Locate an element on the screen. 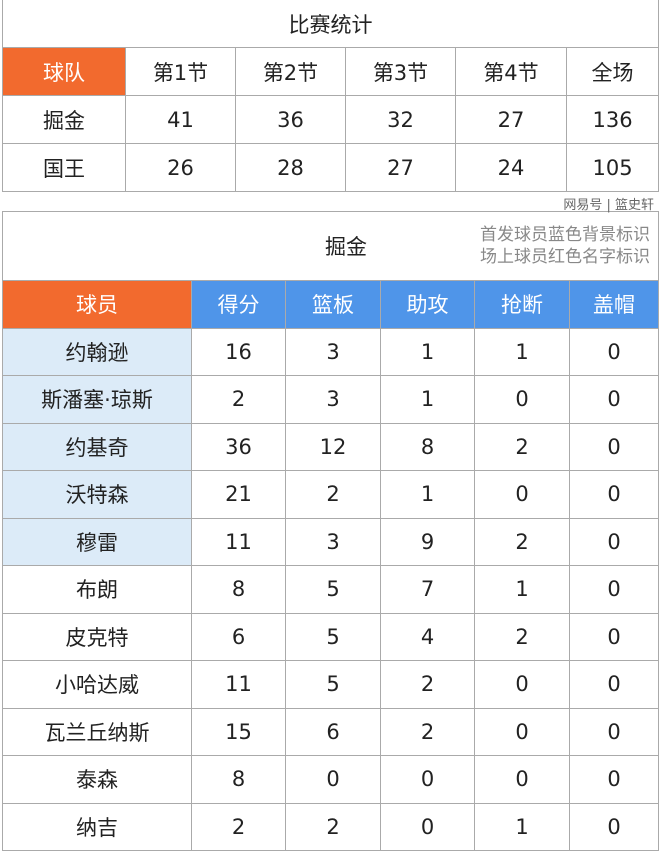  player-name: 瓦兰丘纳斯 is located at coordinates (97, 731).